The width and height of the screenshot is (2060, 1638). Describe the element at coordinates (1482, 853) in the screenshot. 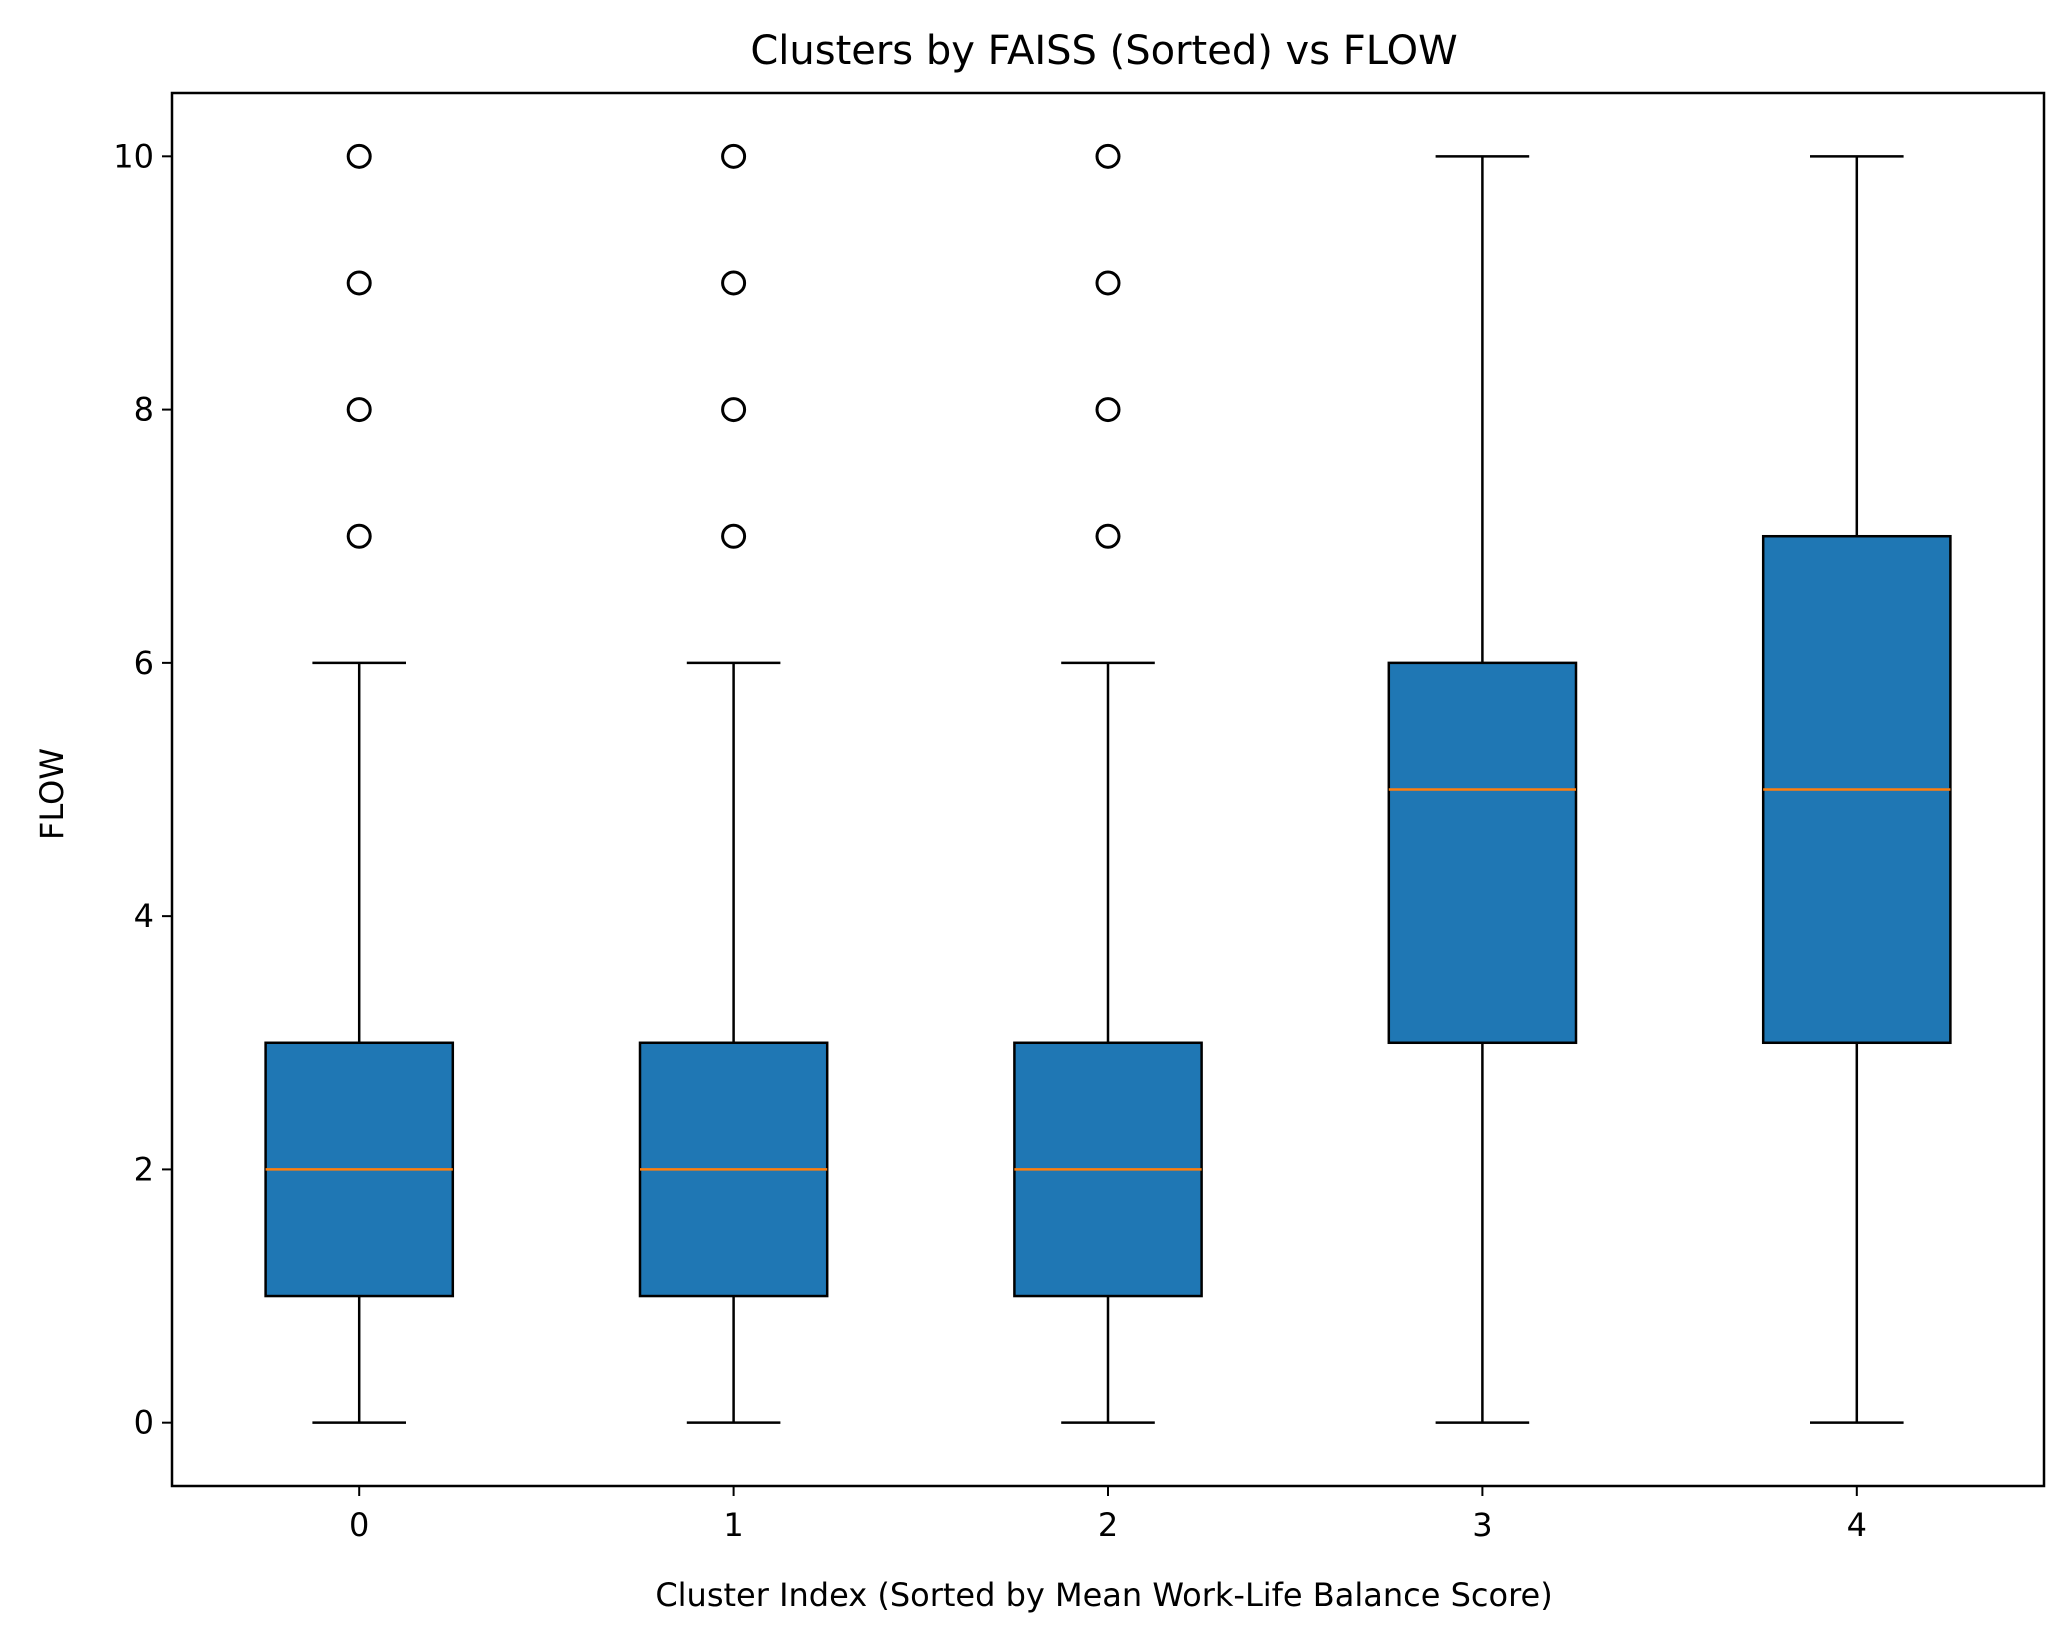

I see `box-iqr` at that location.